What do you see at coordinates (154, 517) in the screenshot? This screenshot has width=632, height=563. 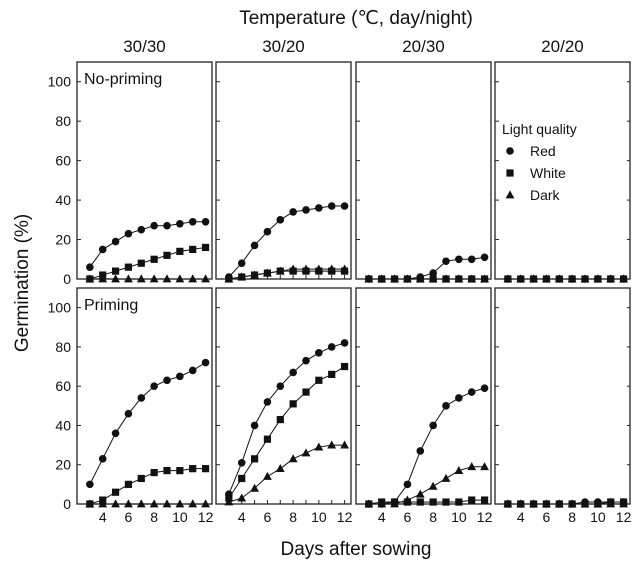 I see `x-tick-label: 8` at bounding box center [154, 517].